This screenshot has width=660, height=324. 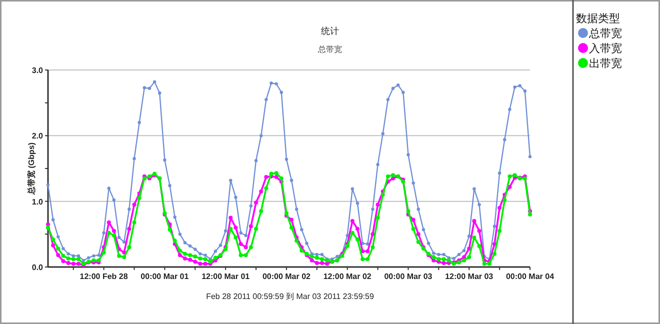 I want to click on y-axis-title: 总带宽 (Gbps), so click(x=31, y=169).